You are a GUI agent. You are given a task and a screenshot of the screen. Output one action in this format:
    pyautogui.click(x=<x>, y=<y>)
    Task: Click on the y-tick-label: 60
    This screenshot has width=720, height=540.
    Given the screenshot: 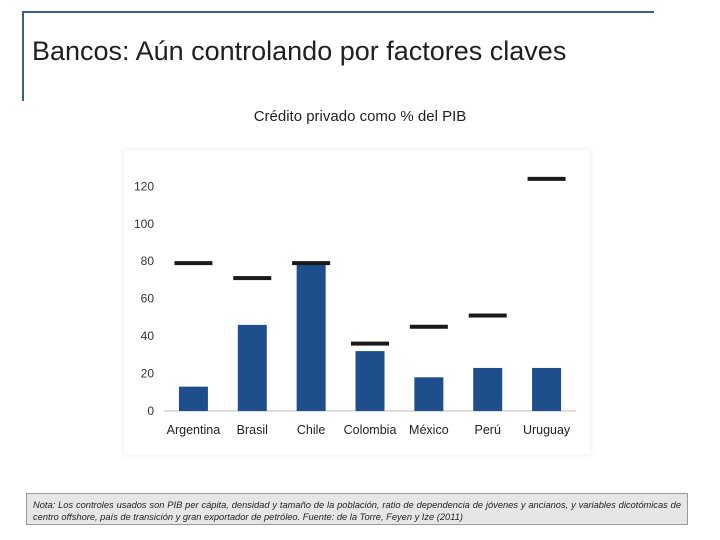 What is the action you would take?
    pyautogui.click(x=148, y=299)
    